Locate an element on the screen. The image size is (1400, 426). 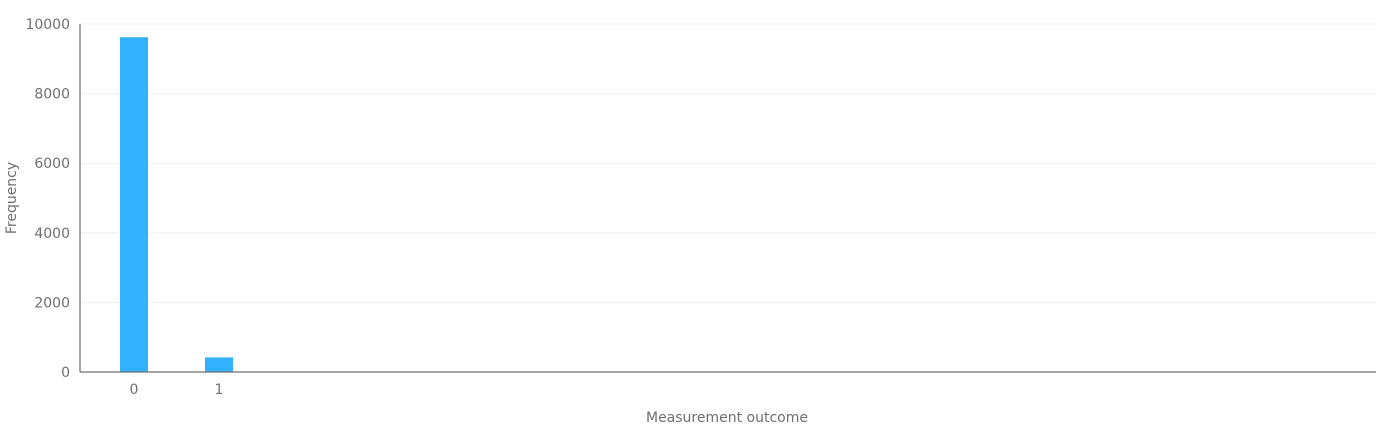
y-tick-label: 4000 is located at coordinates (52, 234).